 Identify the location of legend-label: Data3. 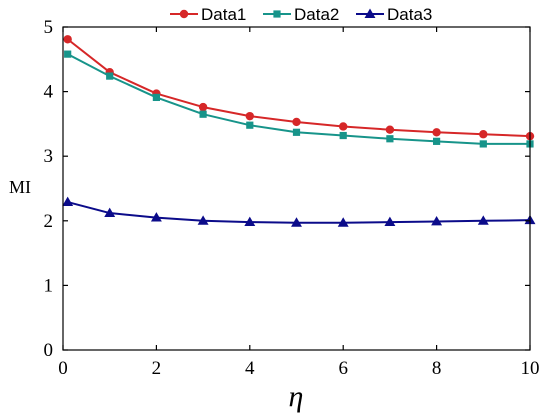
(409, 14).